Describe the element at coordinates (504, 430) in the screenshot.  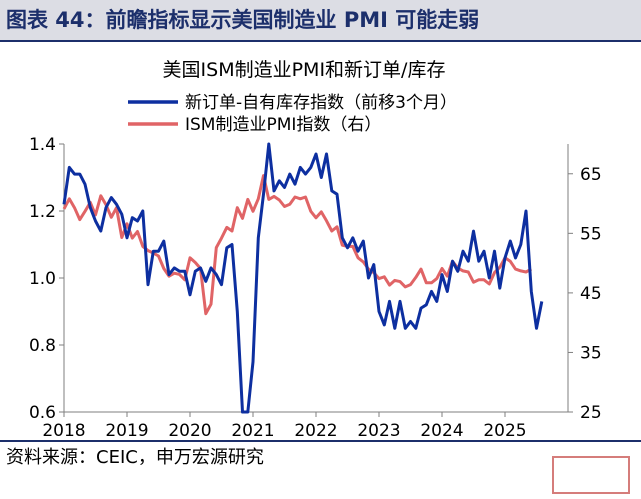
I see `x-tick-label: 2025` at that location.